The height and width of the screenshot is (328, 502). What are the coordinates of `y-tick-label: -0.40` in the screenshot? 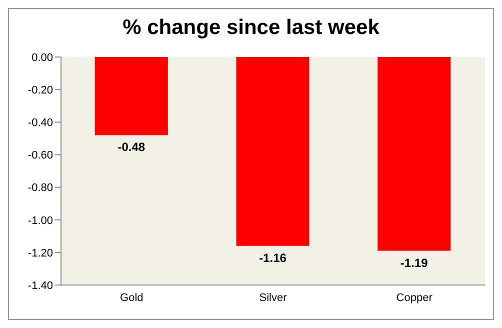 It's located at (40, 123).